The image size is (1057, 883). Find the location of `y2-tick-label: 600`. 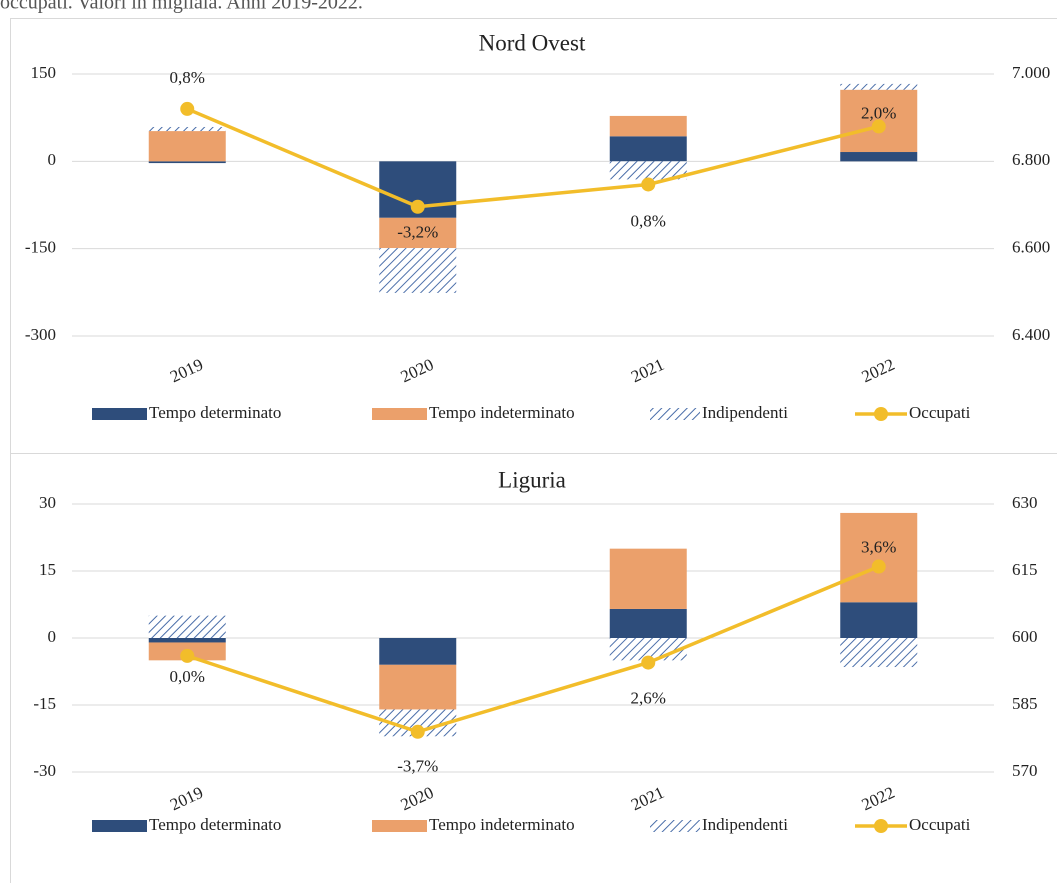

y2-tick-label: 600 is located at coordinates (1025, 636).